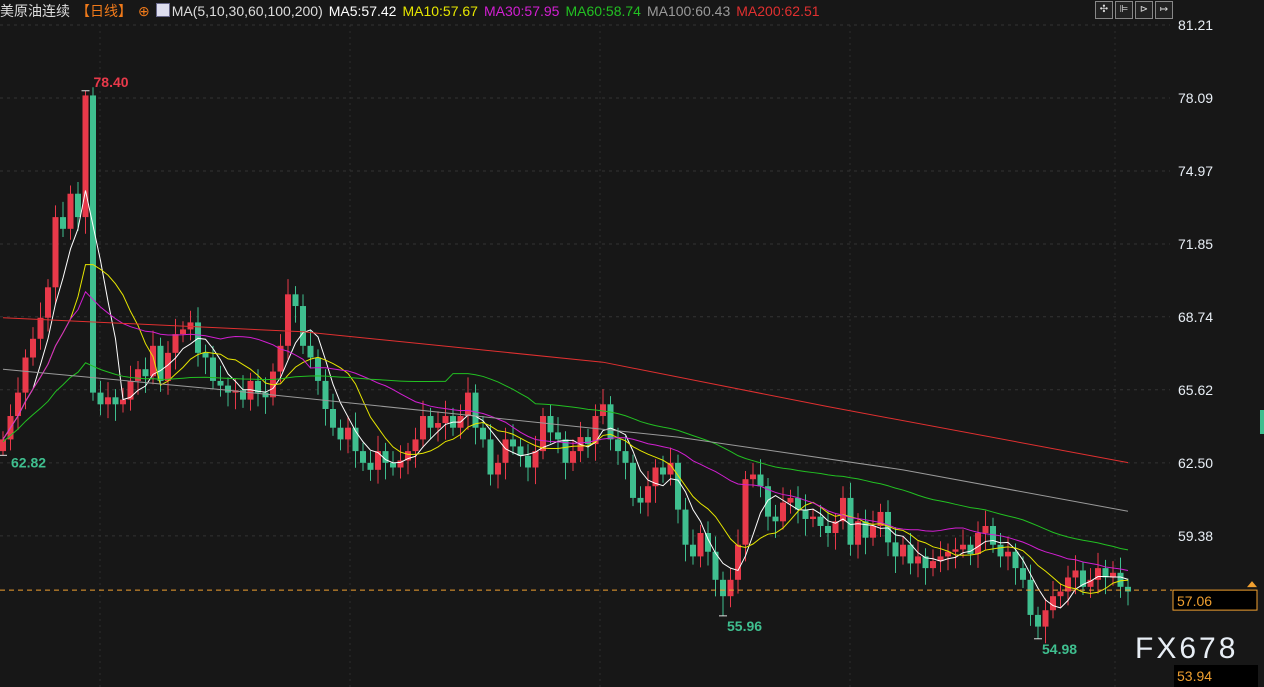 The image size is (1264, 687). Describe the element at coordinates (1187, 648) in the screenshot. I see `watermark: FX678` at that location.